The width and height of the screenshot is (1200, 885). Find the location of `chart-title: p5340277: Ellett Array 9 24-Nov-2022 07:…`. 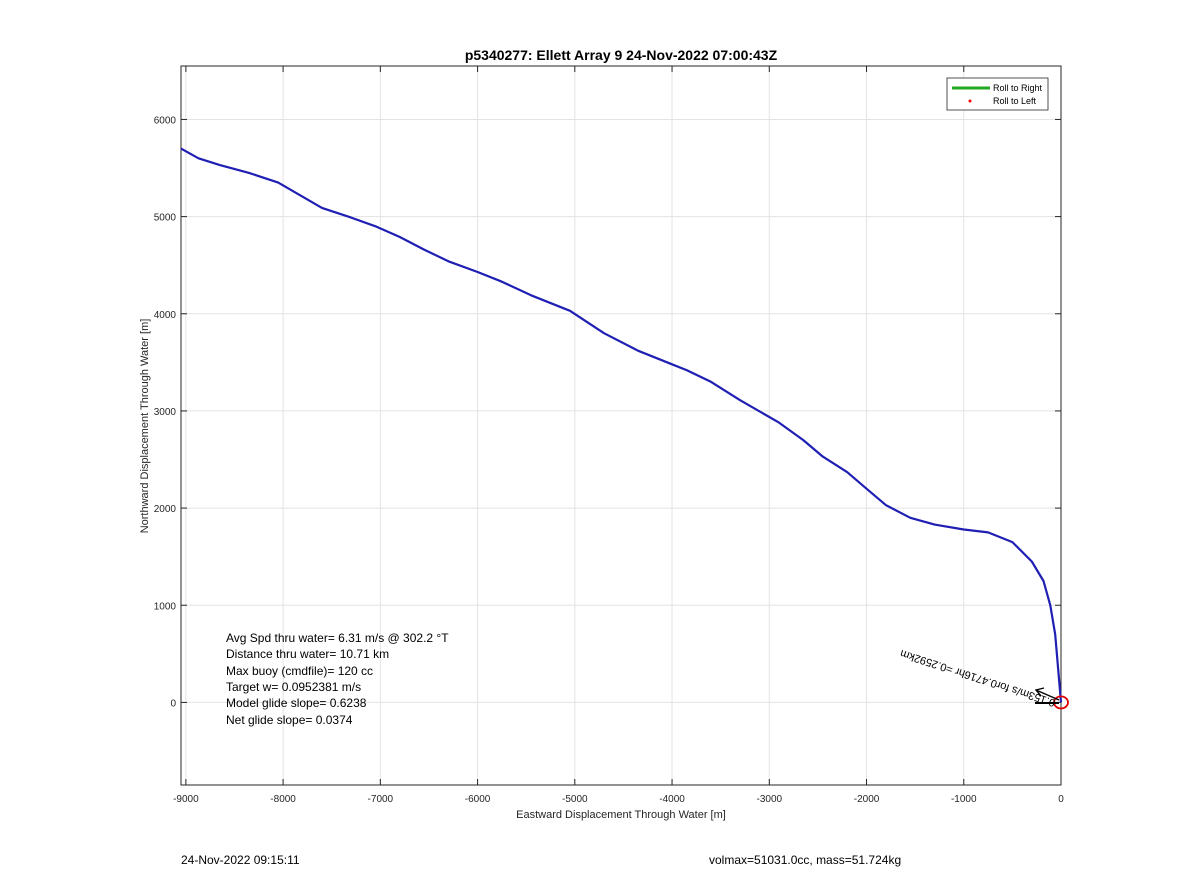

chart-title: p5340277: Ellett Array 9 24-Nov-2022 07:… is located at coordinates (621, 55).